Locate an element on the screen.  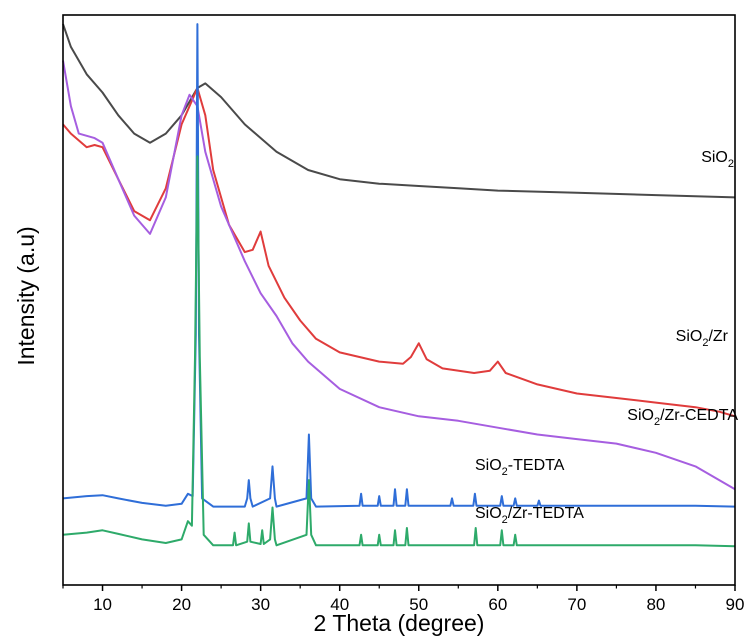
x-tick-label: 70 is located at coordinates (576, 604).